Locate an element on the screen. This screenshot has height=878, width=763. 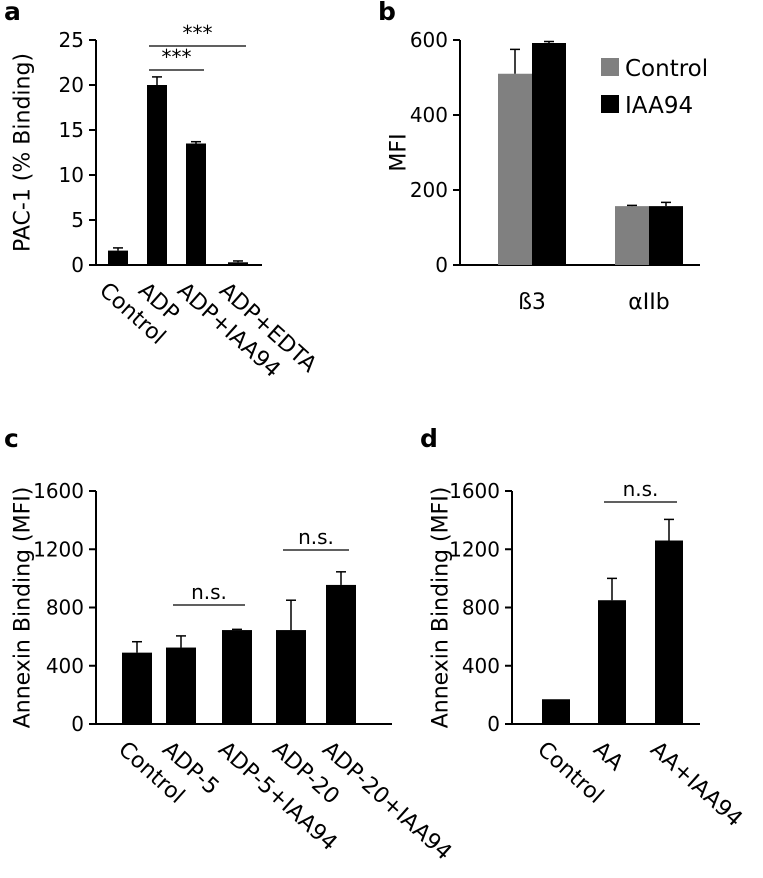
x-tick-label: ß3 is located at coordinates (532, 302).